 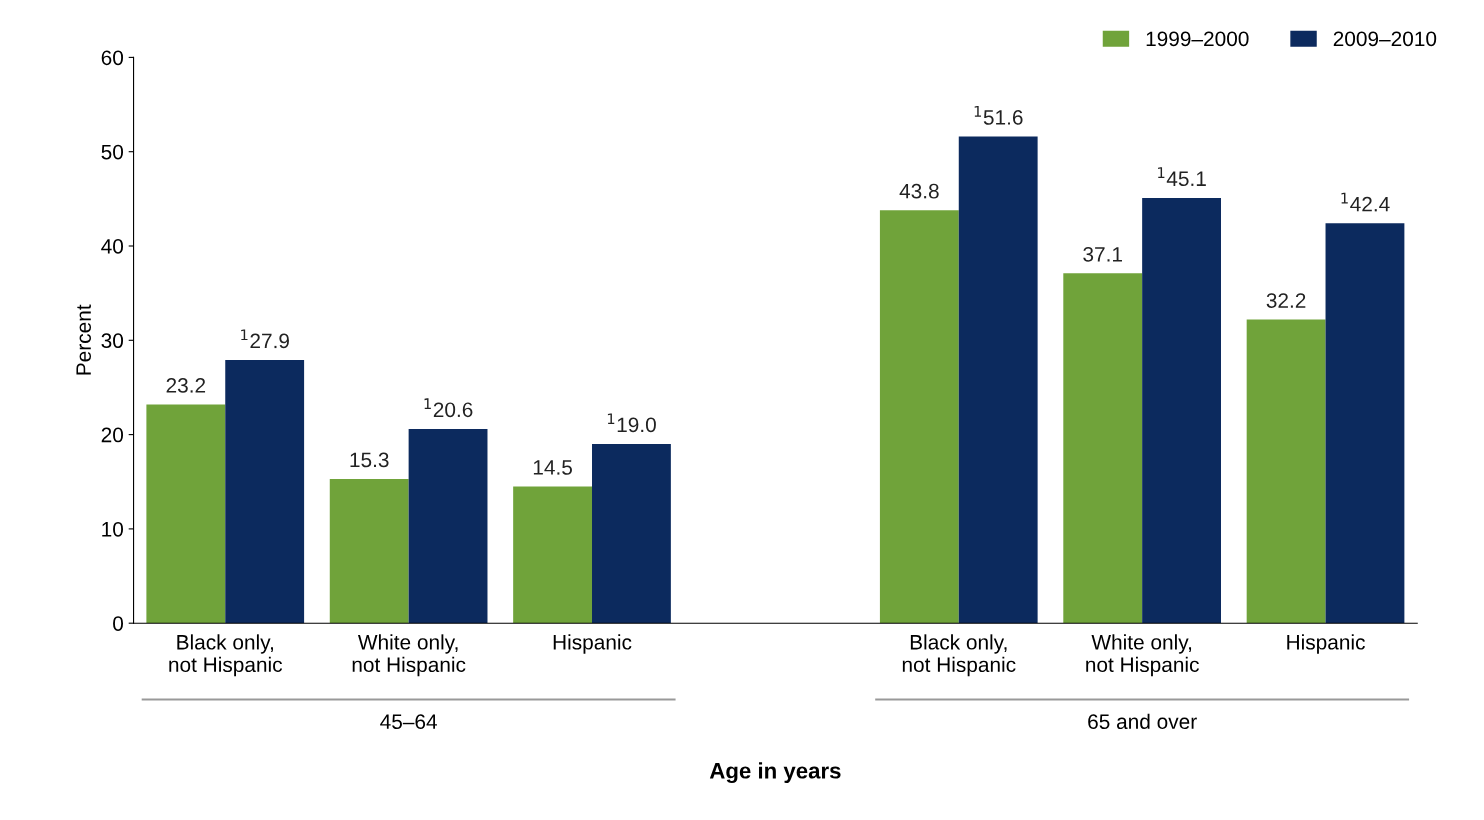 What do you see at coordinates (1102, 254) in the screenshot?
I see `data-label: 37.1` at bounding box center [1102, 254].